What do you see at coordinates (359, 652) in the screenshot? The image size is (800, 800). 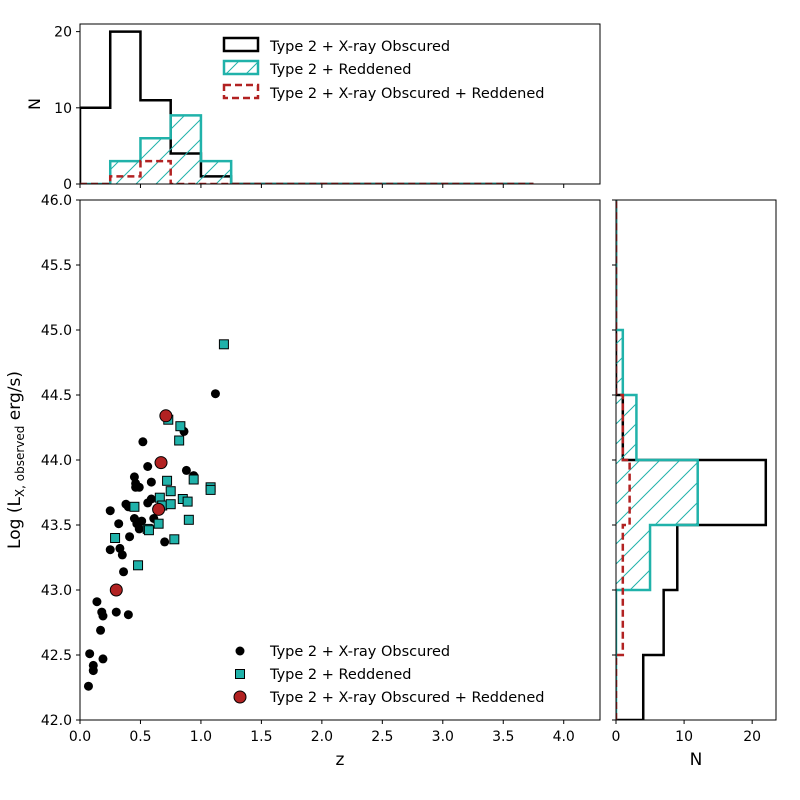 I see `scatter-legend-label-obscured: Type 2 + X-ray Obscured` at bounding box center [359, 652].